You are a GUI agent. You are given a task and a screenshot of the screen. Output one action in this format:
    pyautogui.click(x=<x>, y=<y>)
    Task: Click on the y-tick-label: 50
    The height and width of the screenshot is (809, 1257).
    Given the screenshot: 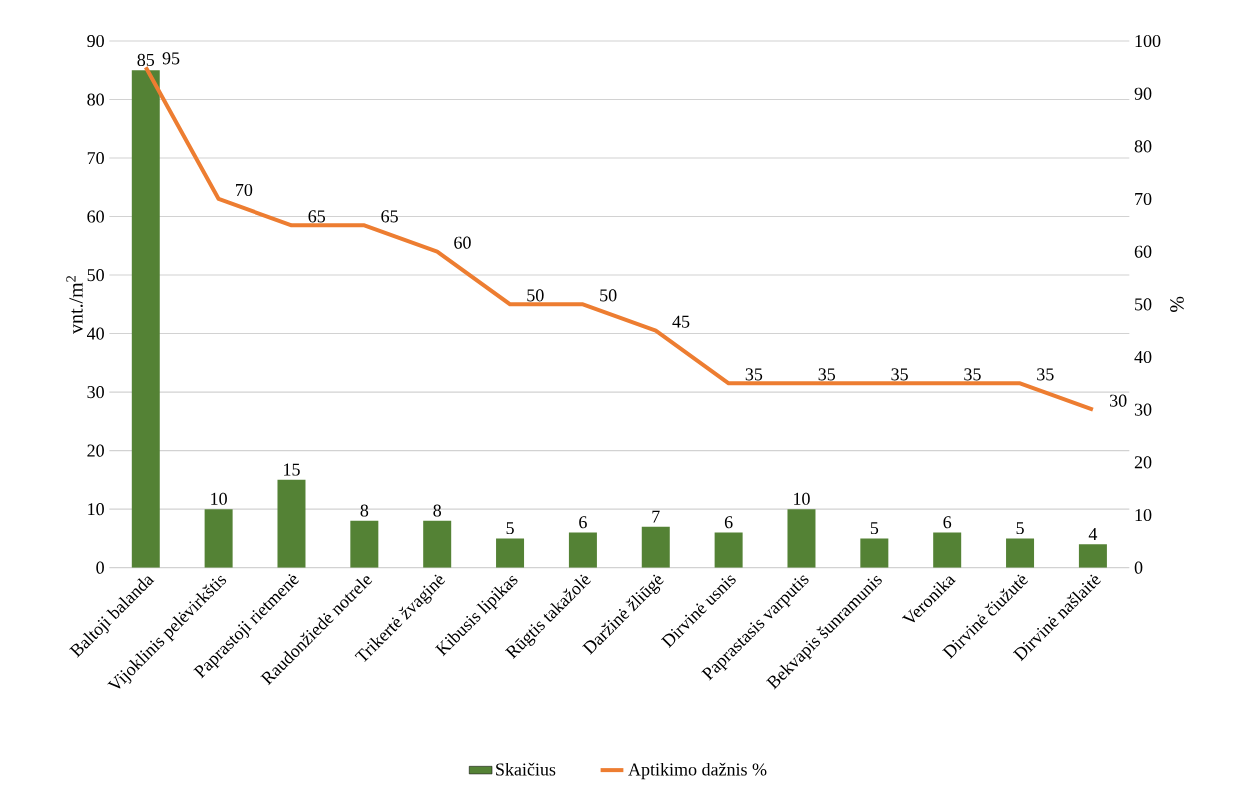 What is the action you would take?
    pyautogui.click(x=95, y=275)
    